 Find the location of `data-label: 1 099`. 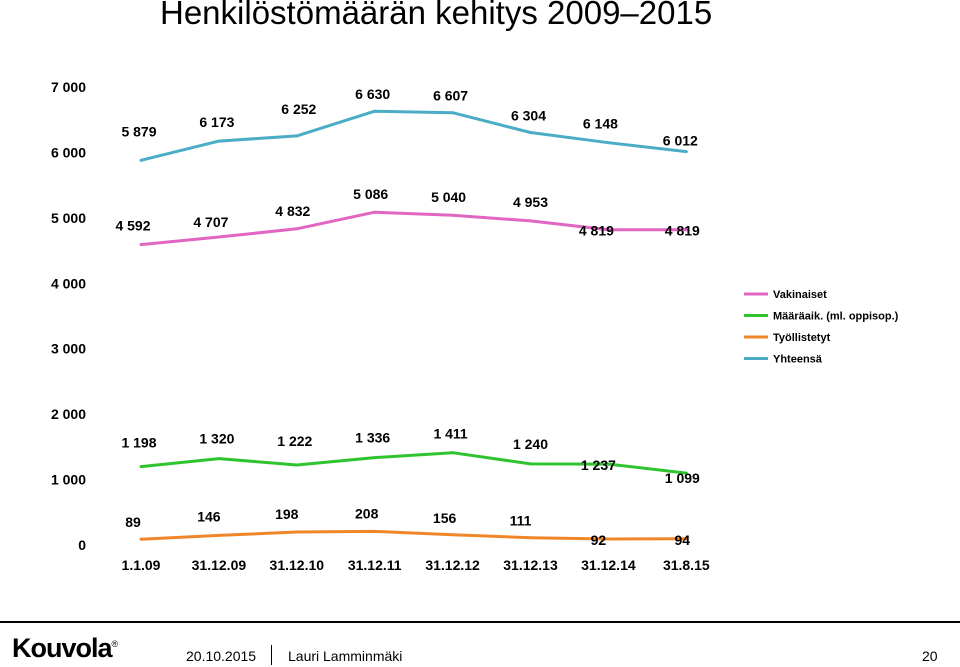

data-label: 1 099 is located at coordinates (682, 478).